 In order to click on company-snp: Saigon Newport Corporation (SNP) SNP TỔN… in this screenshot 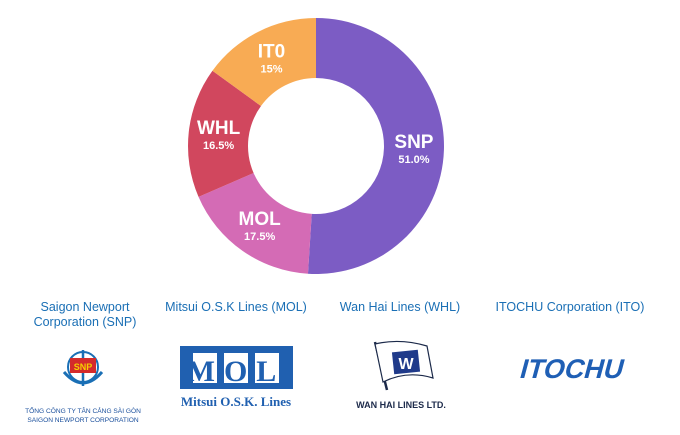, I will do `click(85, 362)`.